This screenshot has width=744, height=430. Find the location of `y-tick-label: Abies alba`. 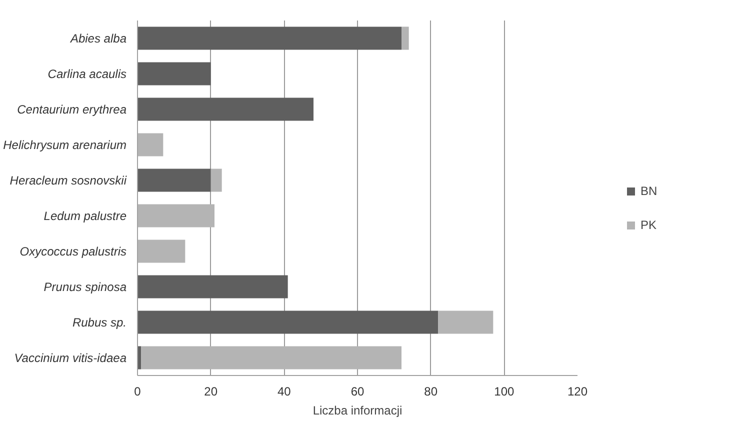

y-tick-label: Abies alba is located at coordinates (98, 38).